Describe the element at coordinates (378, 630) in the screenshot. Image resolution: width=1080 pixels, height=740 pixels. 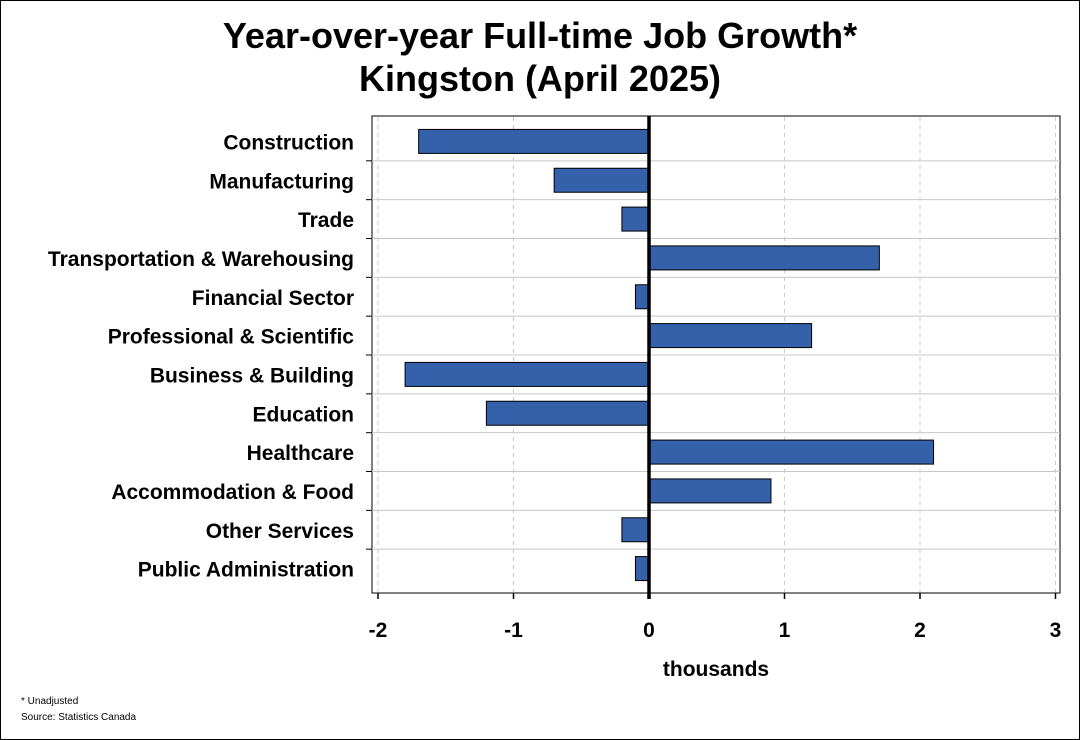
I see `x-tick-label: -2` at that location.